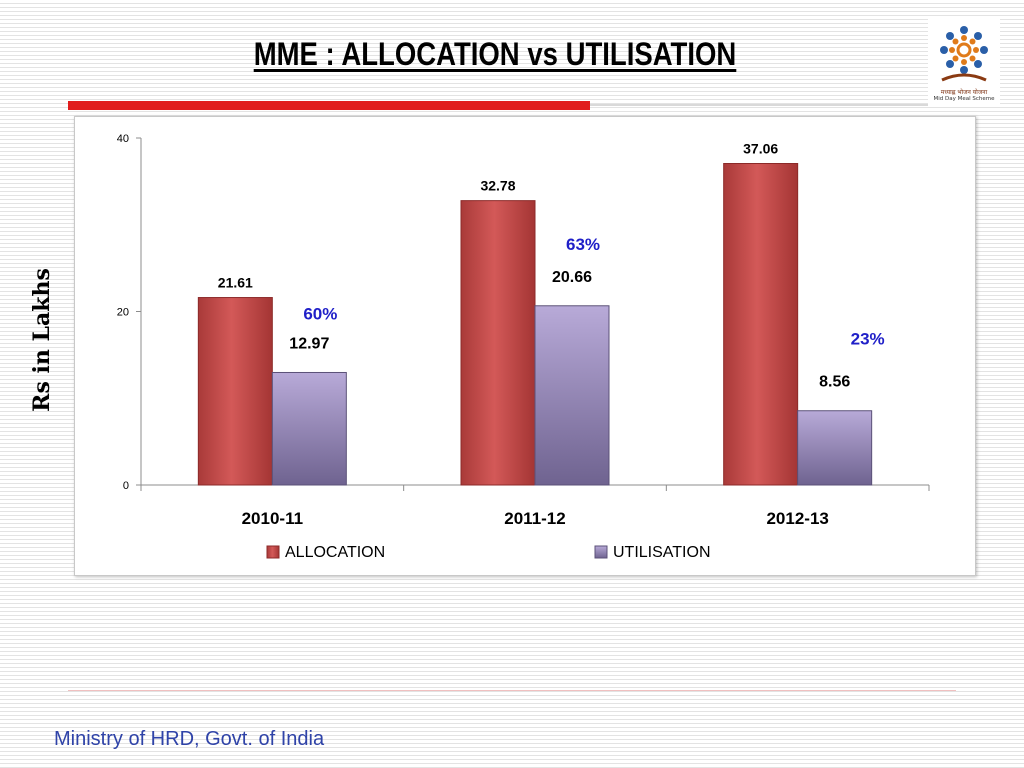  What do you see at coordinates (601, 552) in the screenshot?
I see `legend-utilisation-swatch` at bounding box center [601, 552].